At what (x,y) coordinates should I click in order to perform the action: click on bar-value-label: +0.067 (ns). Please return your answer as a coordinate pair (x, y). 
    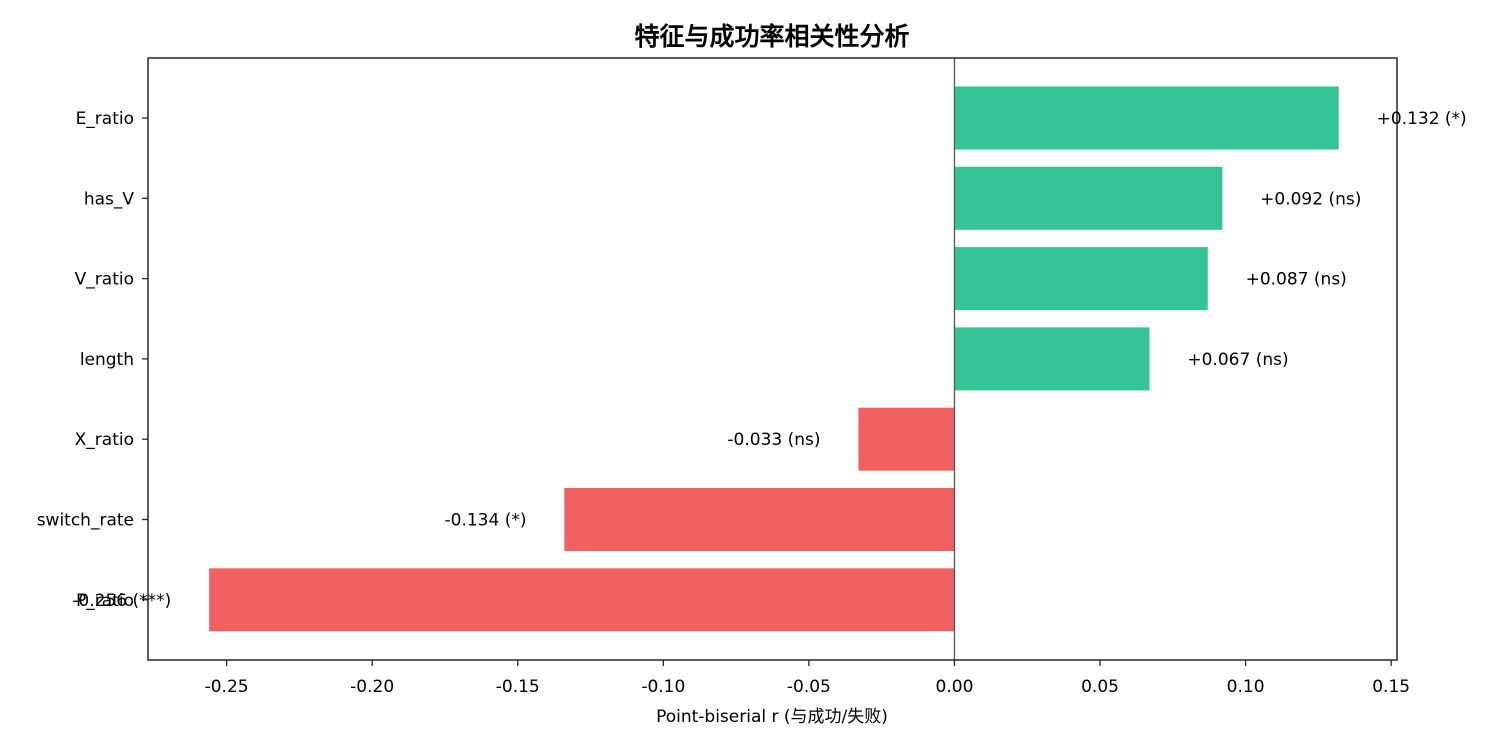
    Looking at the image, I should click on (1237, 360).